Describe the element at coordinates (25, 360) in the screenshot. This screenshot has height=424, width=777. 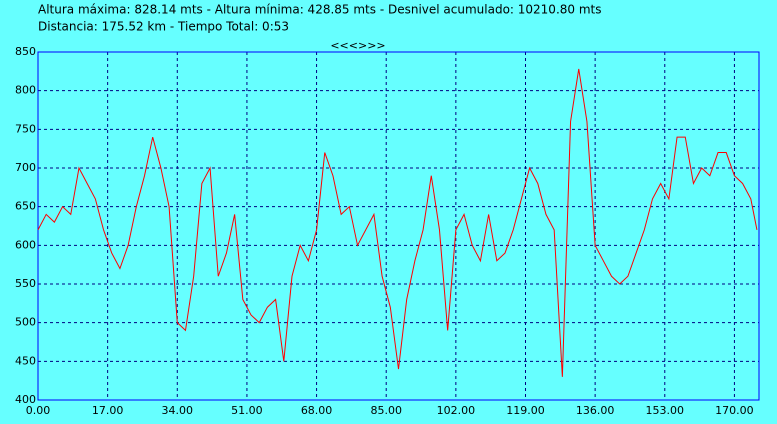
I see `y-tick-label: 450` at that location.